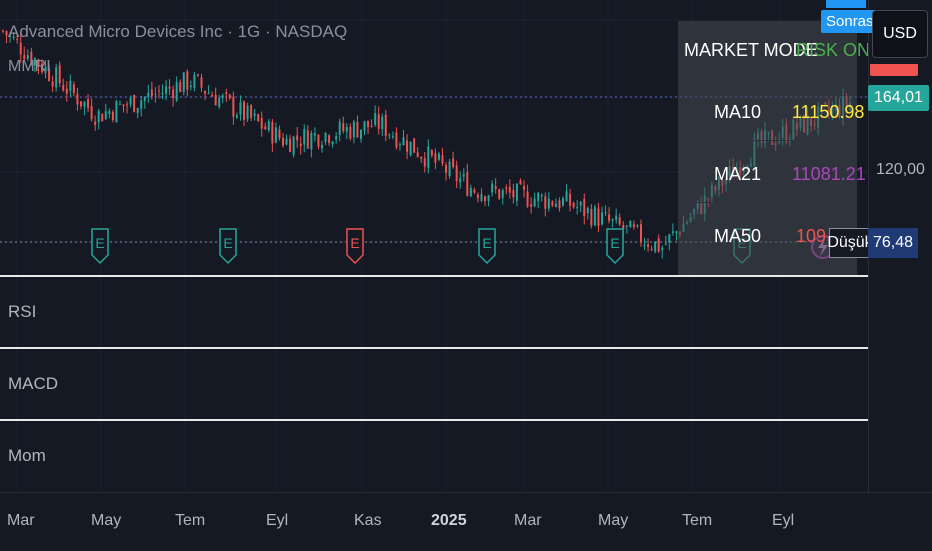  What do you see at coordinates (29, 66) in the screenshot?
I see `indicator-label: MMRI` at bounding box center [29, 66].